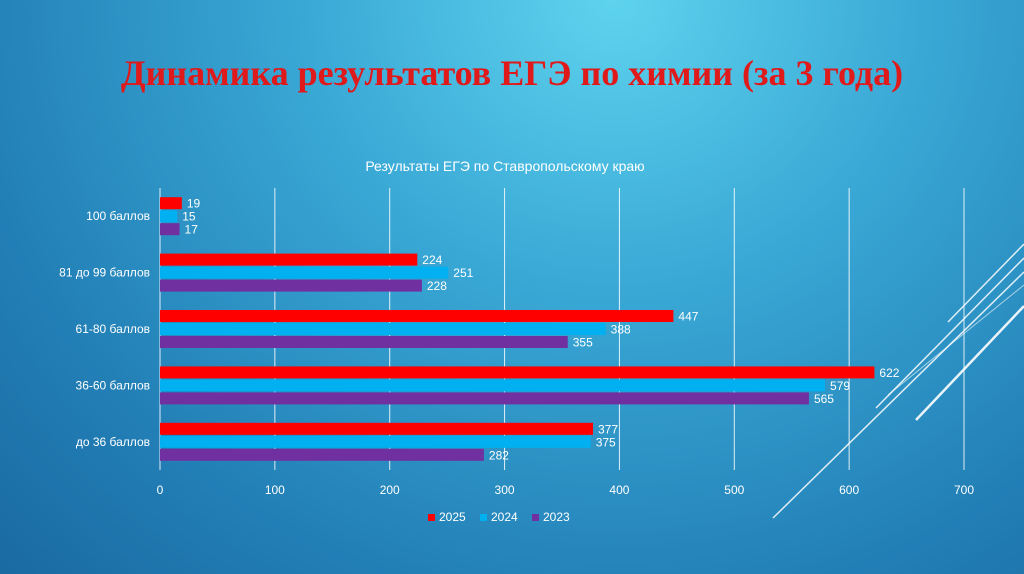  What do you see at coordinates (113, 385) in the screenshot?
I see `category-label: 36-60 баллов` at bounding box center [113, 385].